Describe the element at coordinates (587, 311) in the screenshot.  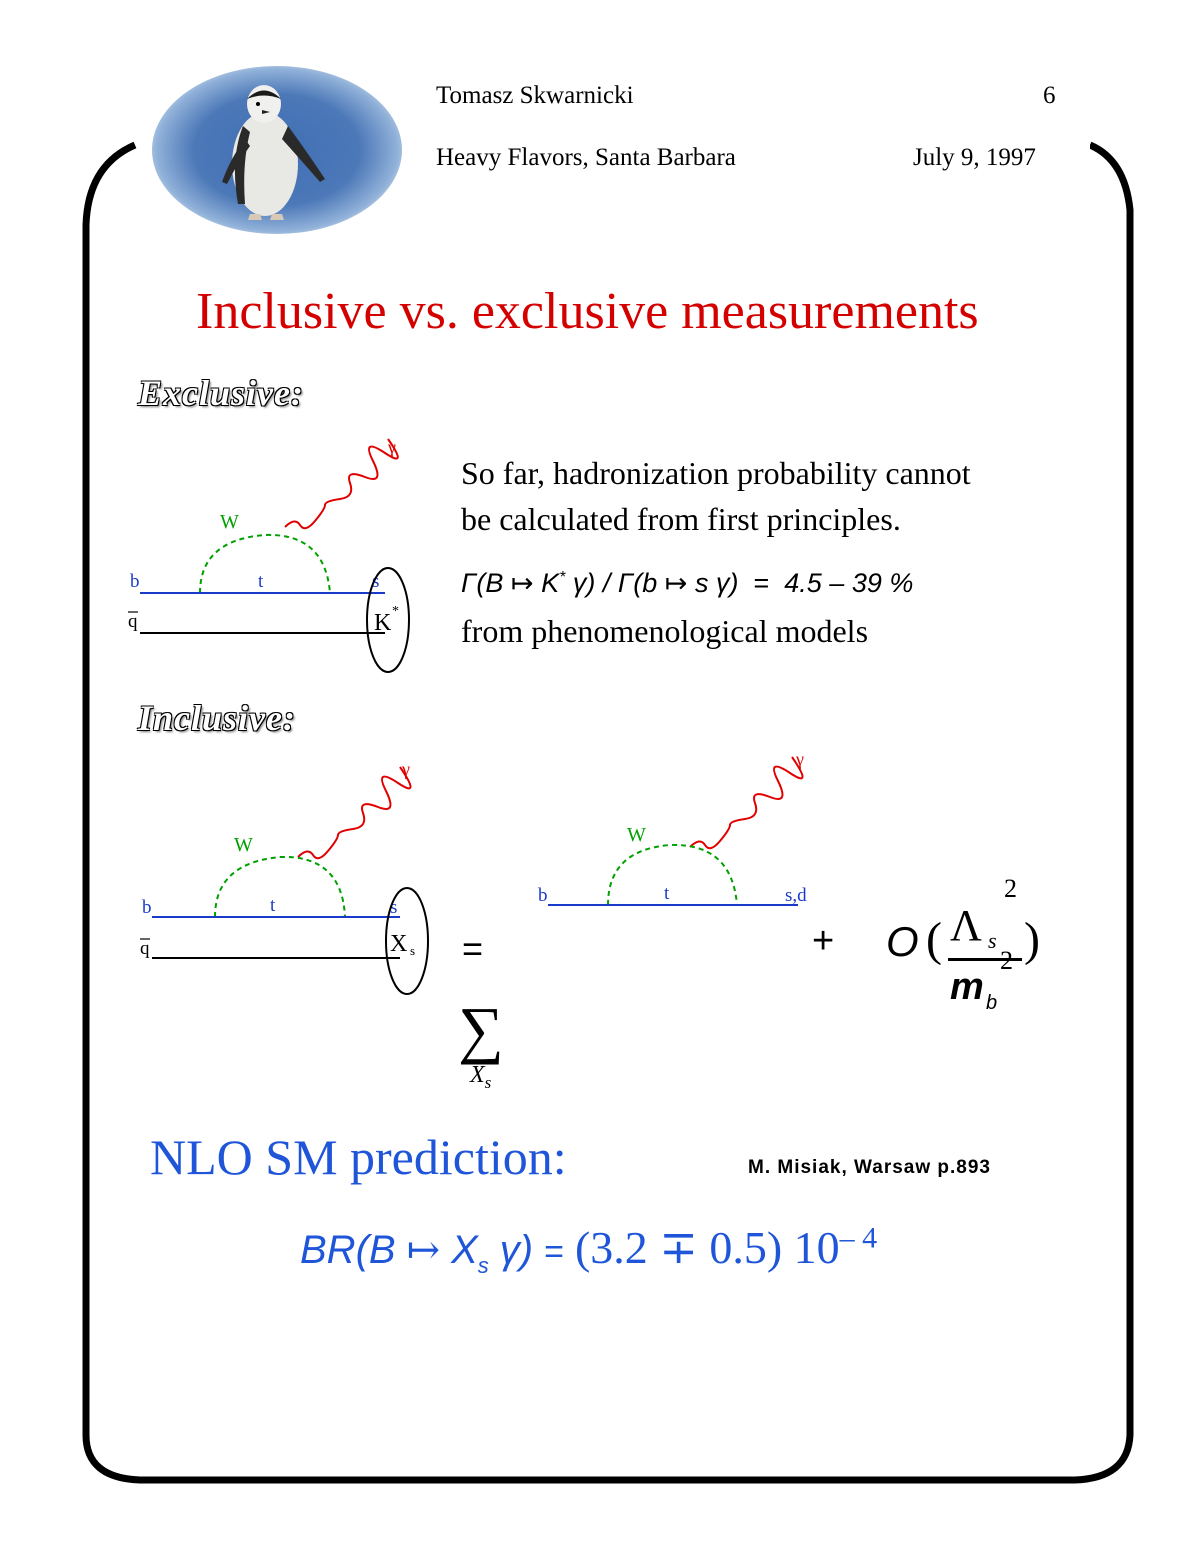
I see `page-title: Inclusive vs. exclusive measurements` at that location.